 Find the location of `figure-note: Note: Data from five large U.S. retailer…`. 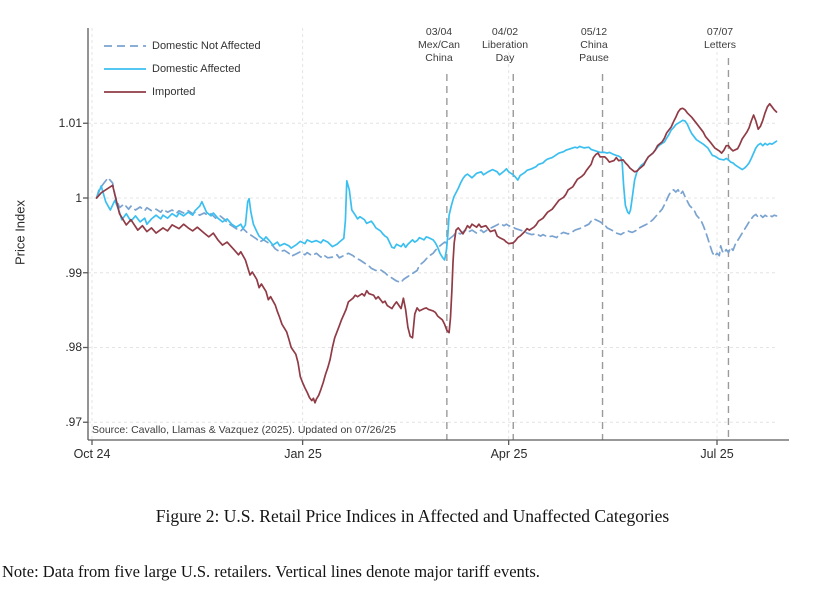

figure-note: Note: Data from five large U.S. retailer… is located at coordinates (271, 571).